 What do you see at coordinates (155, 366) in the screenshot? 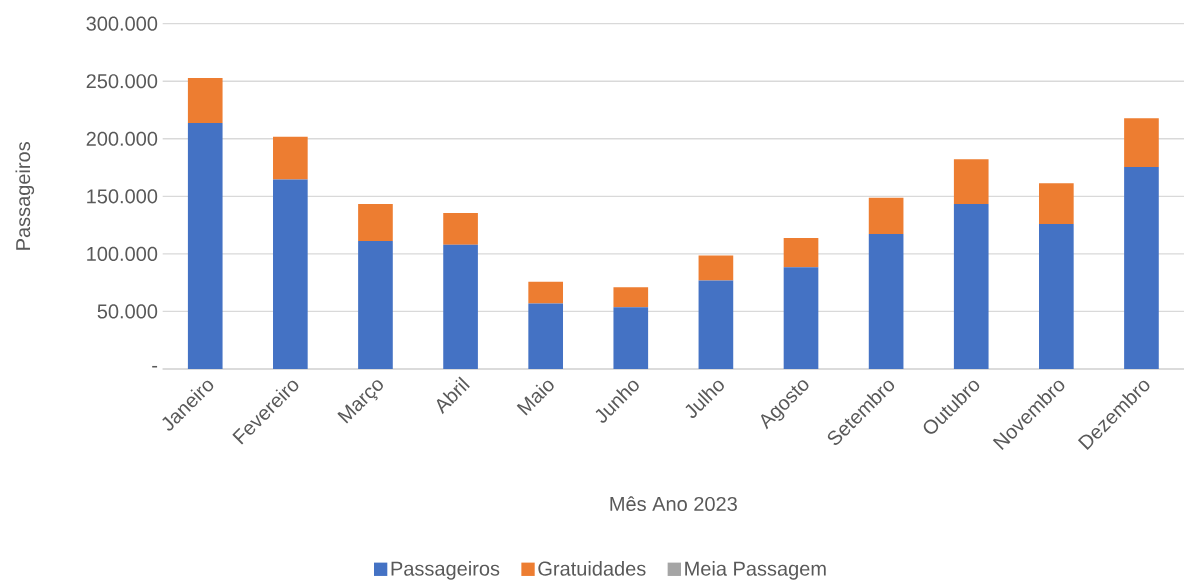
I see `y-tick-label: -` at bounding box center [155, 366].